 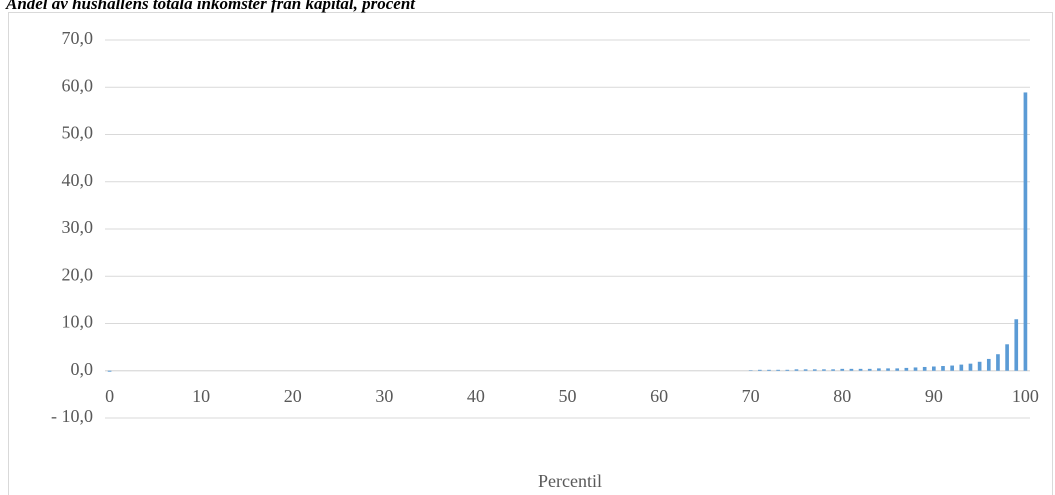 I want to click on y-tick-label: 50,0, so click(x=78, y=133).